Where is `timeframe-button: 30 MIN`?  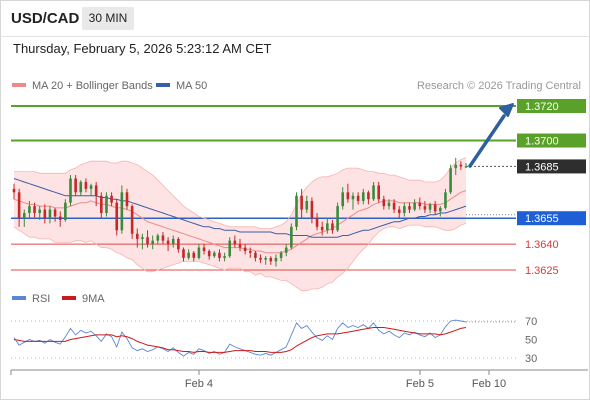
timeframe-button: 30 MIN is located at coordinates (108, 18).